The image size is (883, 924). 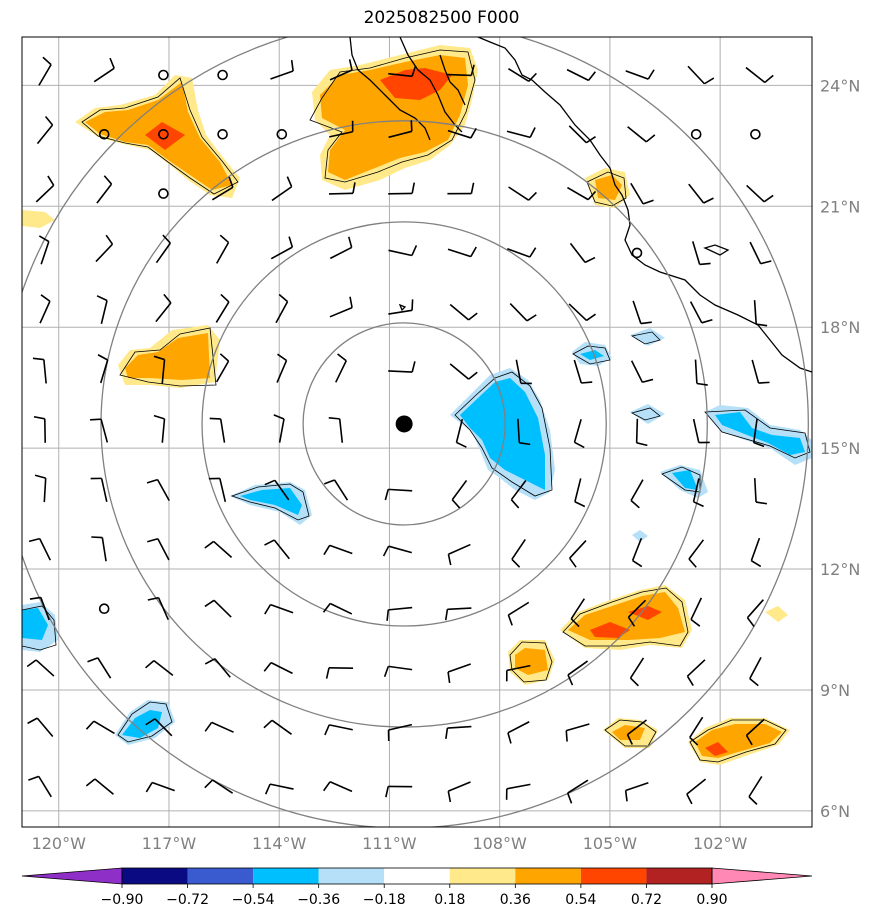 What do you see at coordinates (840, 569) in the screenshot?
I see `lat-tick-label: 12°N` at bounding box center [840, 569].